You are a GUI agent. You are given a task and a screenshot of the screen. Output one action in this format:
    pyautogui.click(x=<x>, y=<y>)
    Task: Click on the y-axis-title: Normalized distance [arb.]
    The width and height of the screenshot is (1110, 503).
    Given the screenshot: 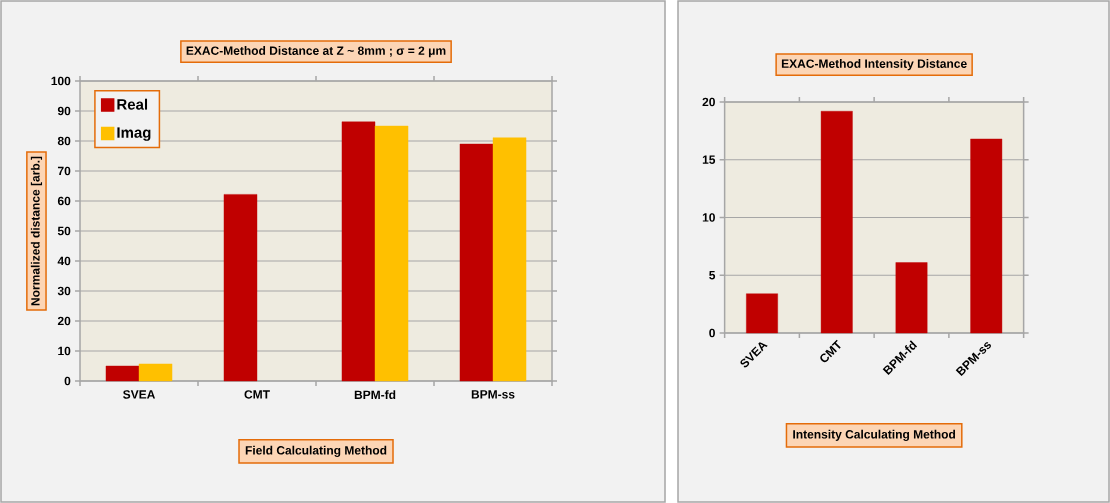 What is the action you would take?
    pyautogui.click(x=36, y=231)
    